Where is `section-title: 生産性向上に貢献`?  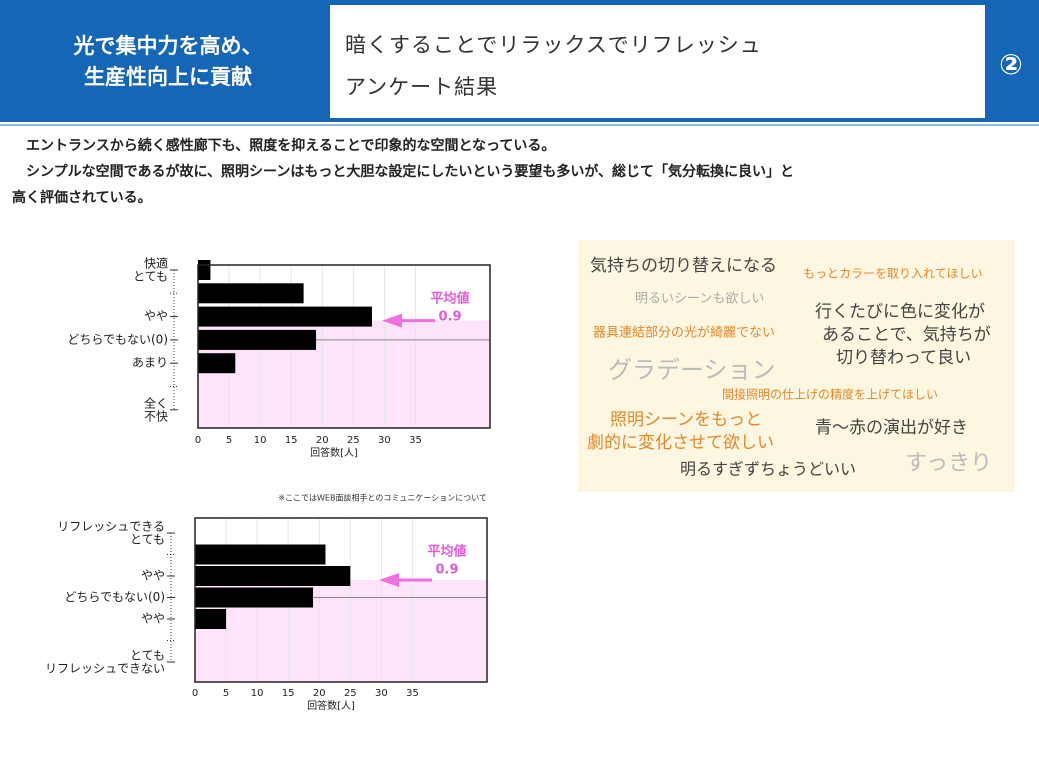 section-title: 生産性向上に貢献 is located at coordinates (168, 77).